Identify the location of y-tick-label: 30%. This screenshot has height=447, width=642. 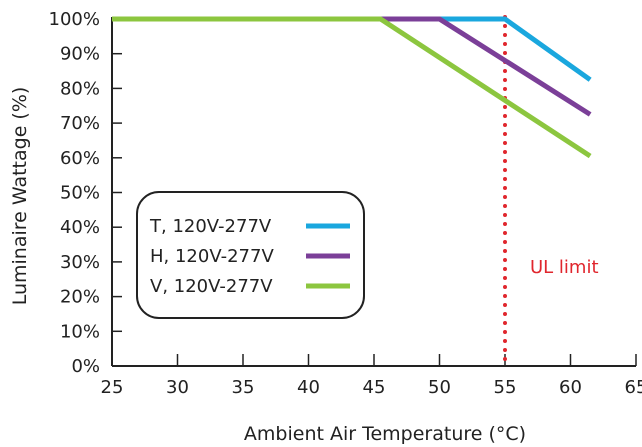
(80, 262).